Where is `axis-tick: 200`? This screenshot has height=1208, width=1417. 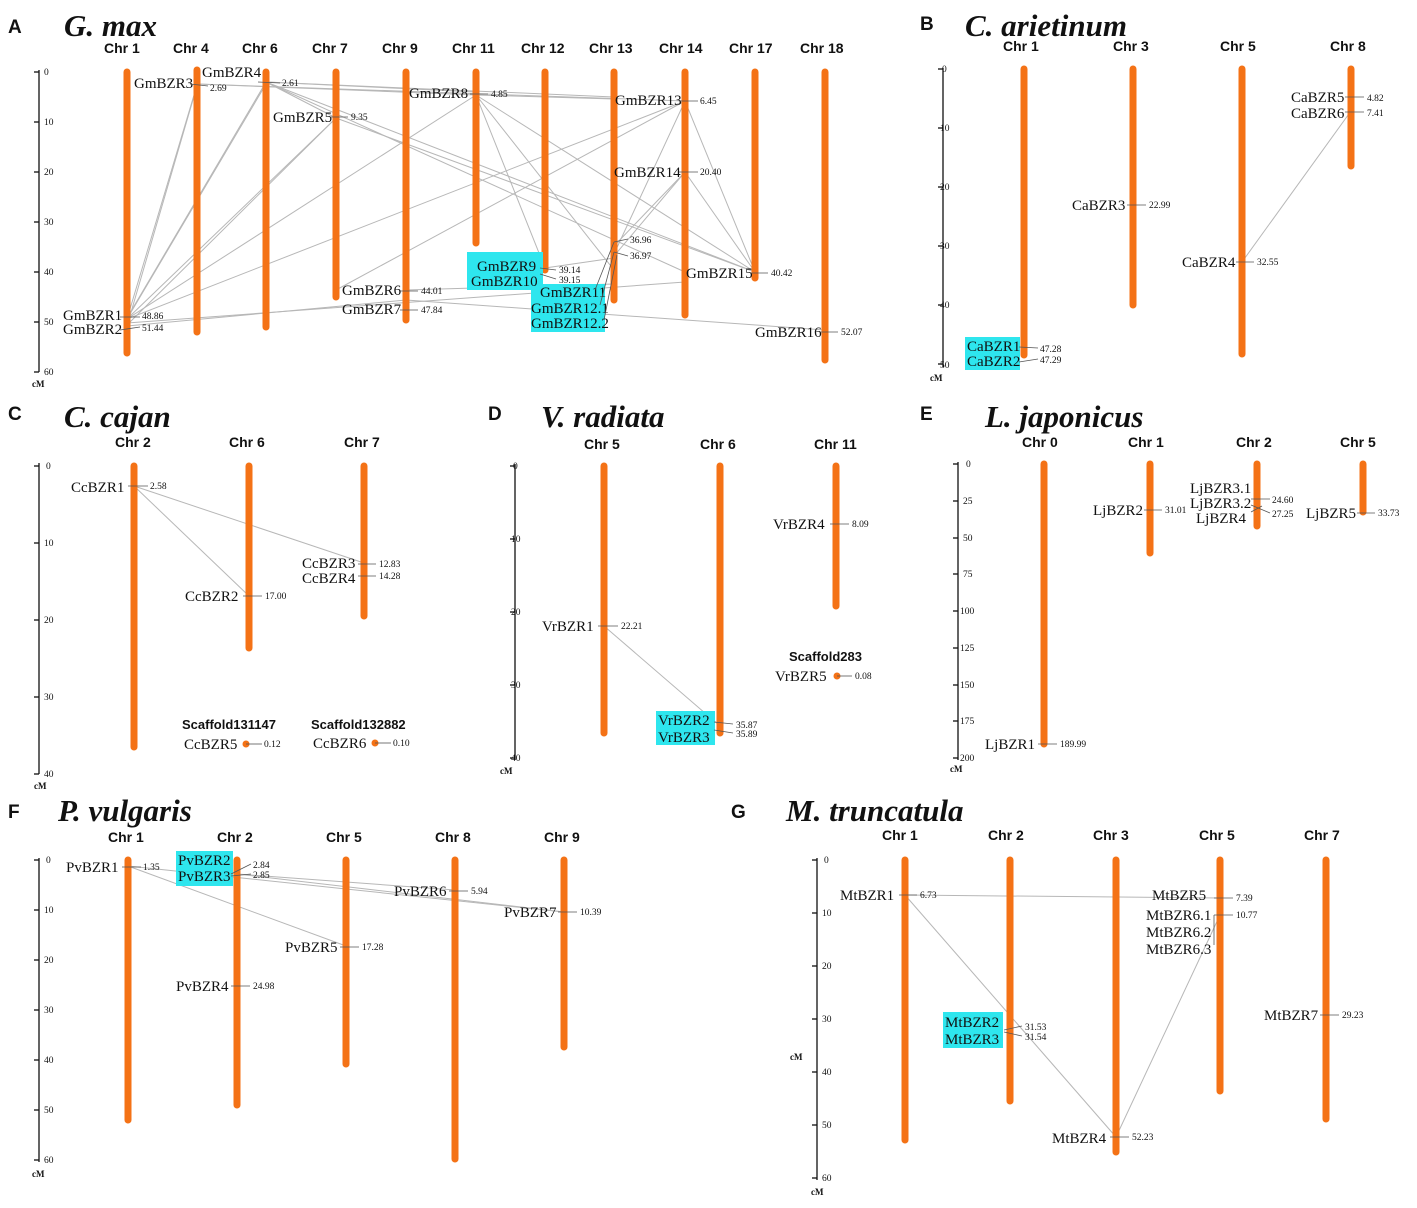
axis-tick: 200 is located at coordinates (967, 759).